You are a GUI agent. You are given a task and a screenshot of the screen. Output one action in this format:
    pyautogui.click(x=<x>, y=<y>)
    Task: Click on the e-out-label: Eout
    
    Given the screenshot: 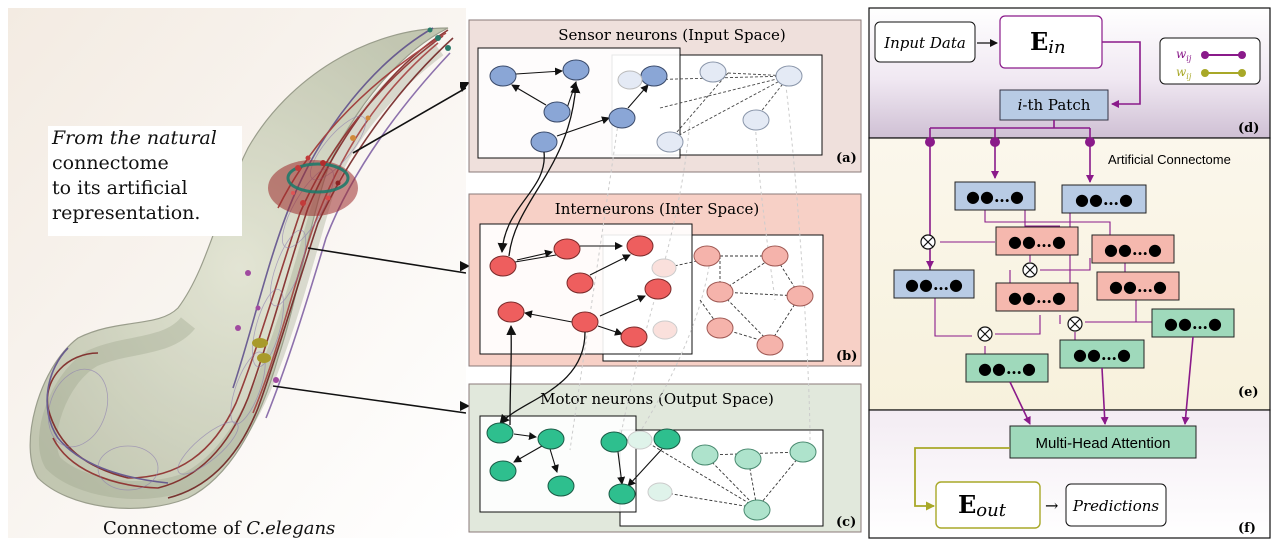 What is the action you would take?
    pyautogui.click(x=982, y=505)
    